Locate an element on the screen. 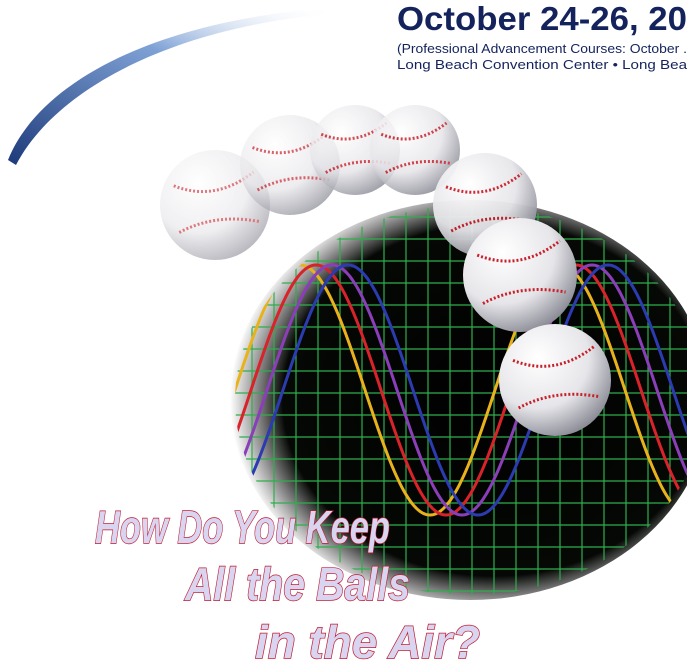  headline: How Do You Keep is located at coordinates (242, 527).